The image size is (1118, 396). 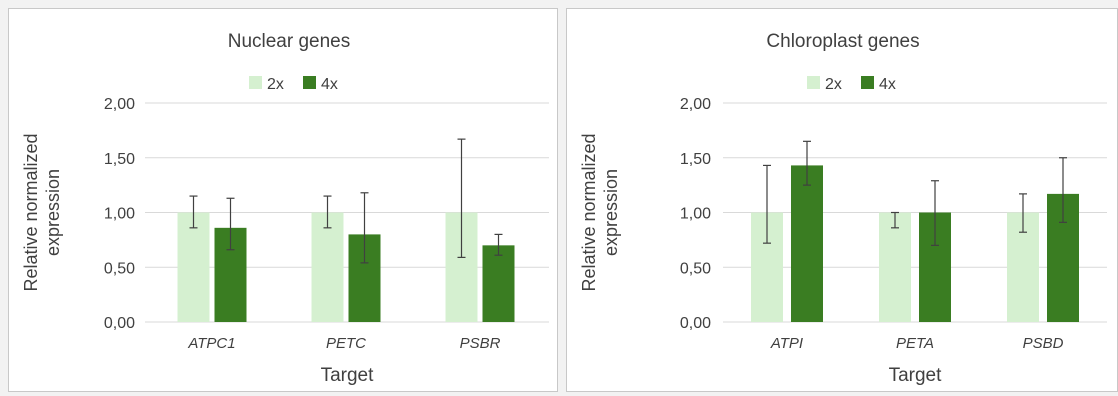 What do you see at coordinates (211, 343) in the screenshot?
I see `x-tick-label: ATPC1` at bounding box center [211, 343].